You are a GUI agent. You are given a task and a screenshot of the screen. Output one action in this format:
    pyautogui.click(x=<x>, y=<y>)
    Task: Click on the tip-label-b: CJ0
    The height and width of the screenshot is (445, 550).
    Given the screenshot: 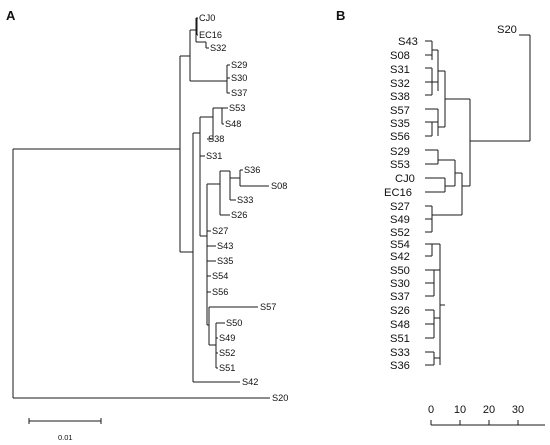 What is the action you would take?
    pyautogui.click(x=405, y=179)
    